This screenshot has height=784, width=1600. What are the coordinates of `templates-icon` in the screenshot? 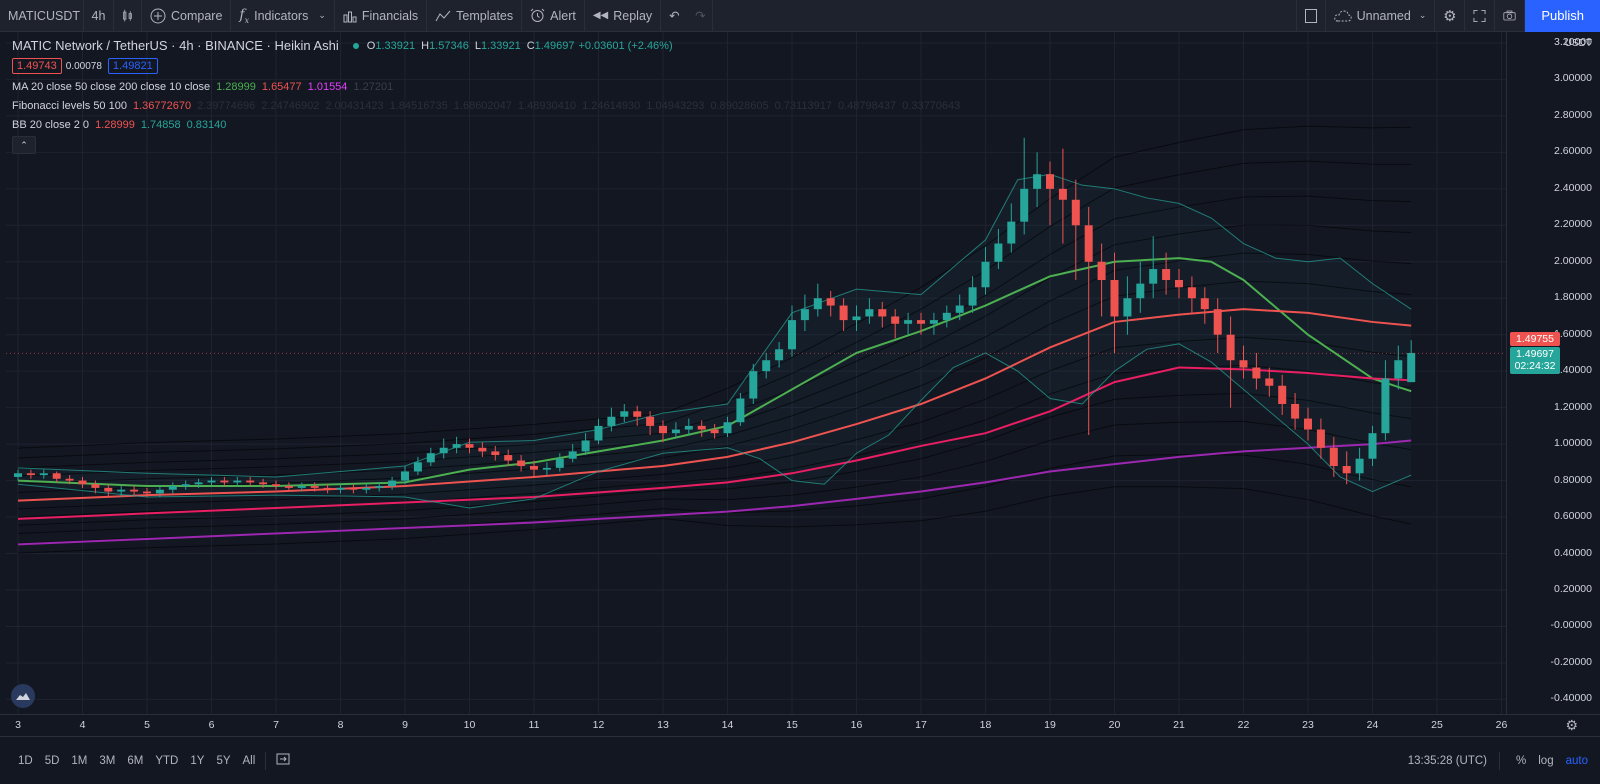 It's located at (443, 15).